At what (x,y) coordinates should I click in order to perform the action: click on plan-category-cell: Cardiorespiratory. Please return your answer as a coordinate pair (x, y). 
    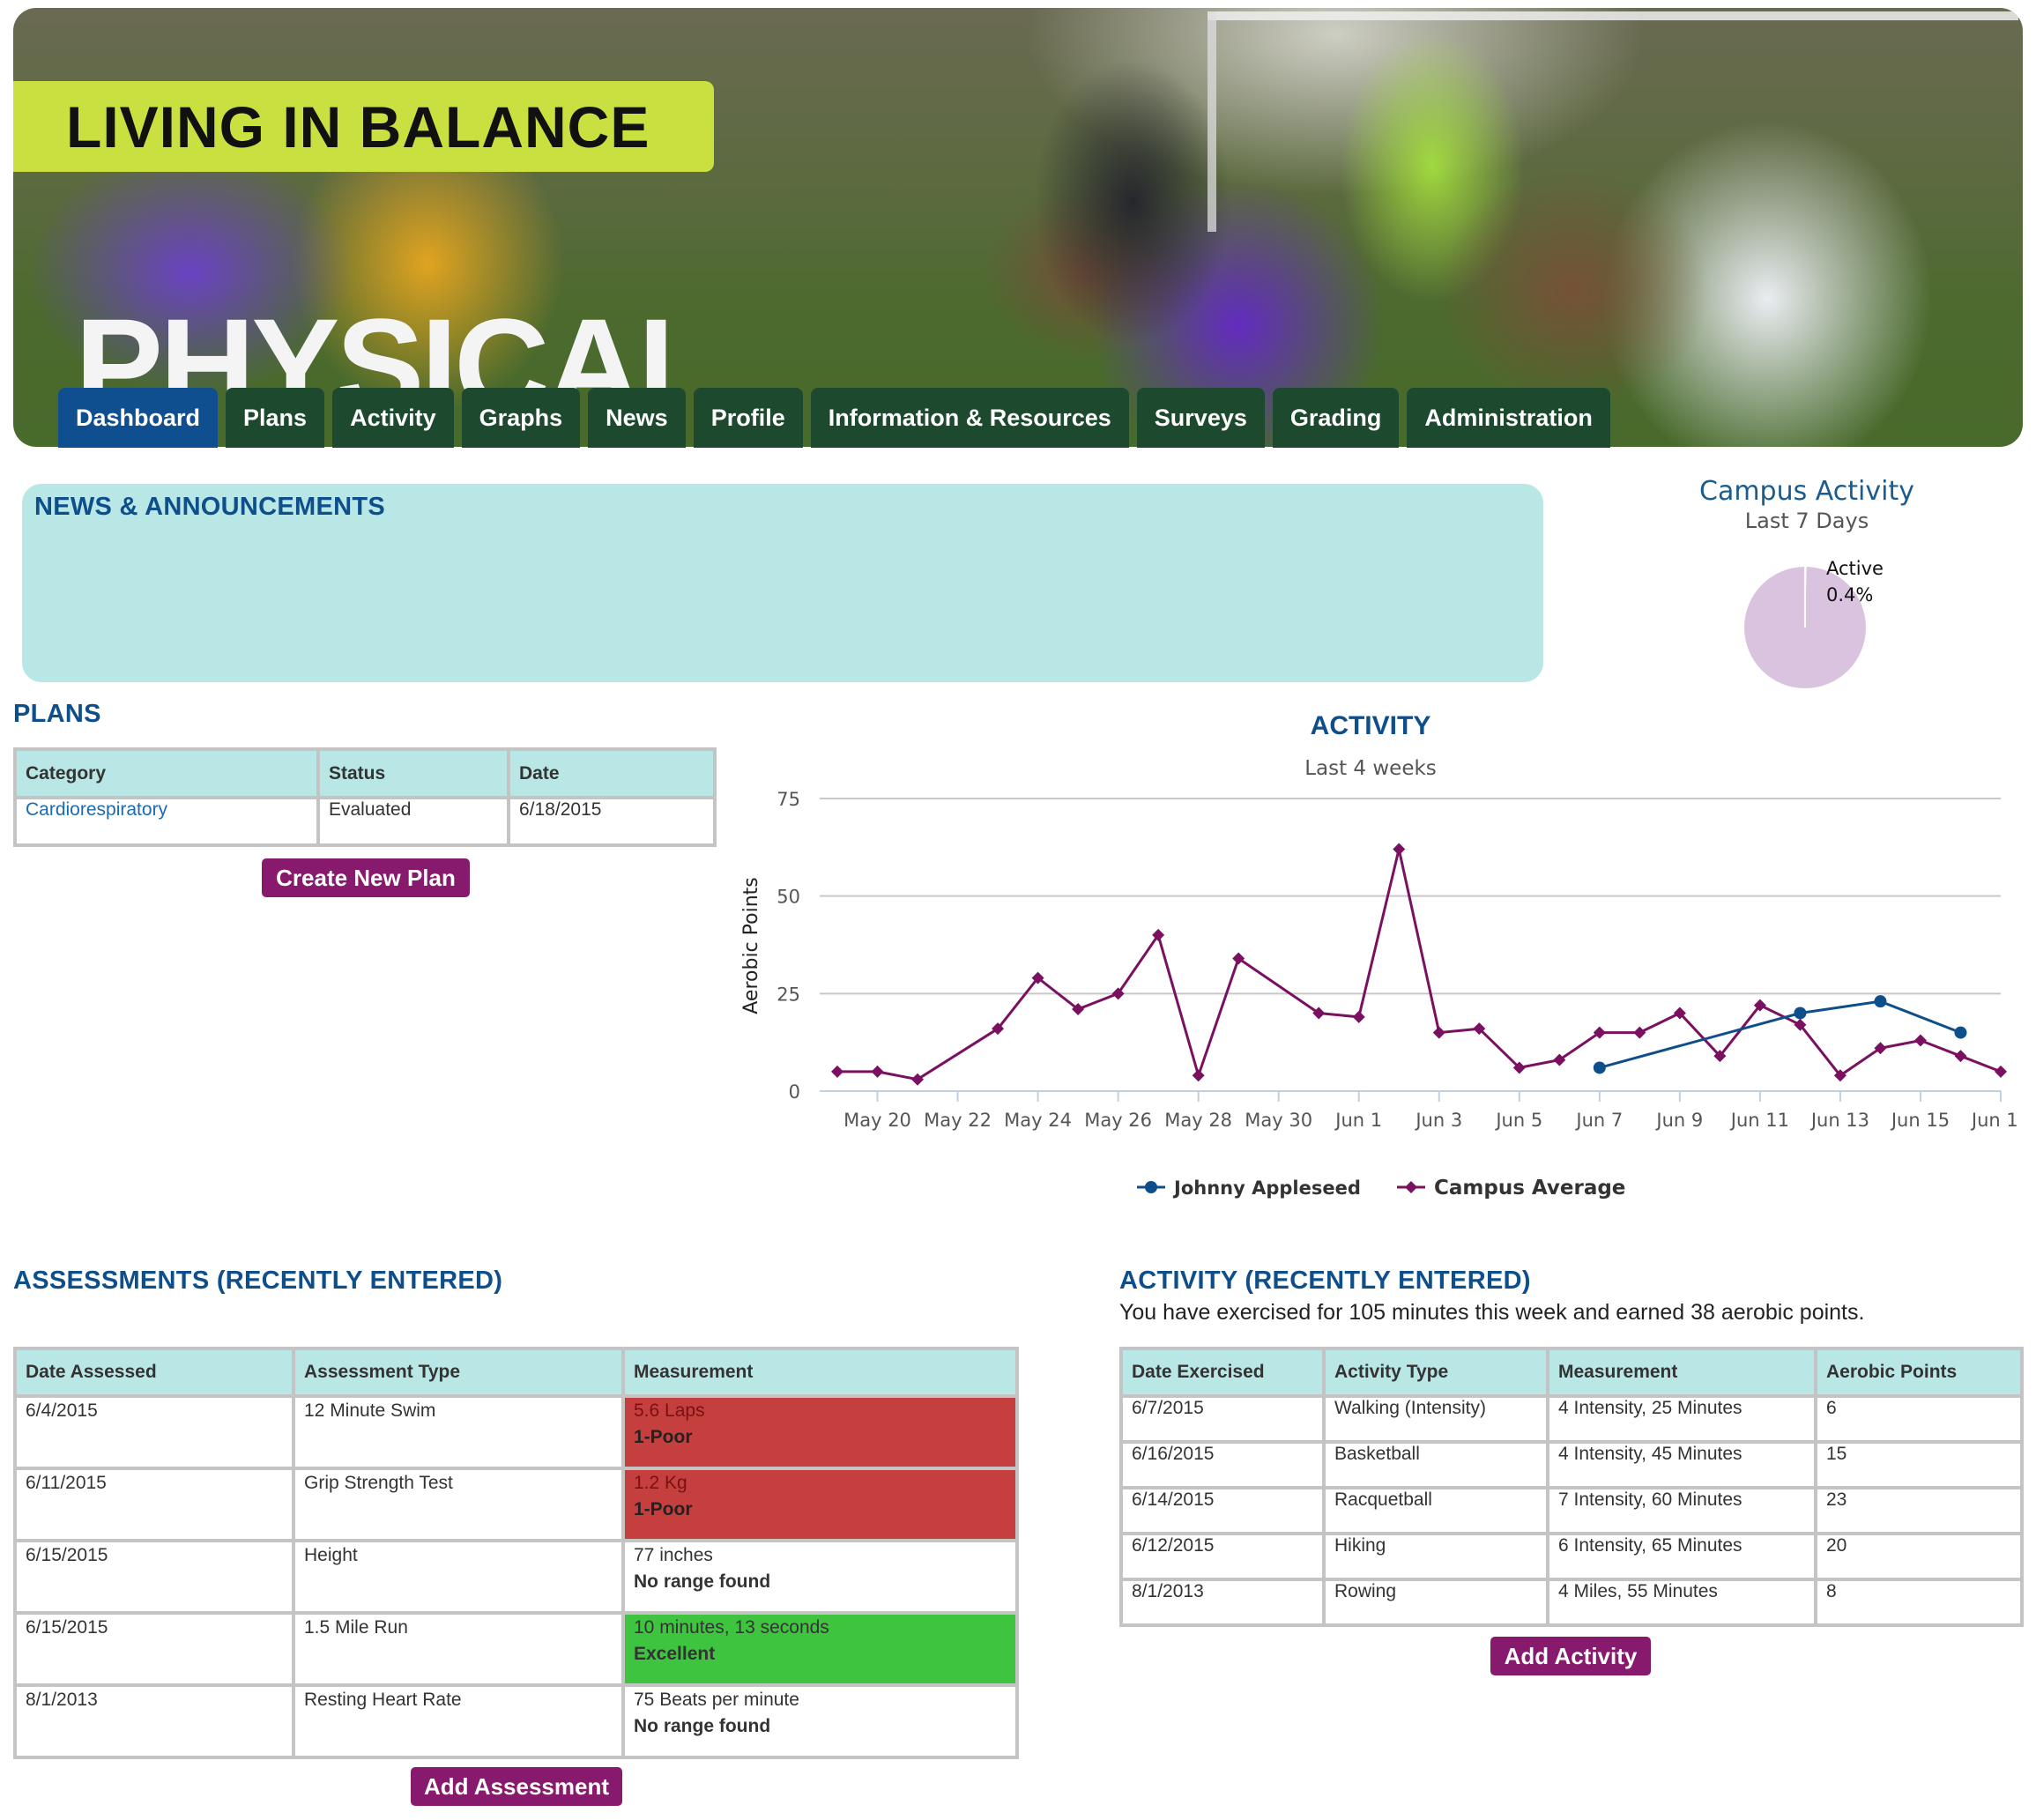
    Looking at the image, I should click on (166, 821).